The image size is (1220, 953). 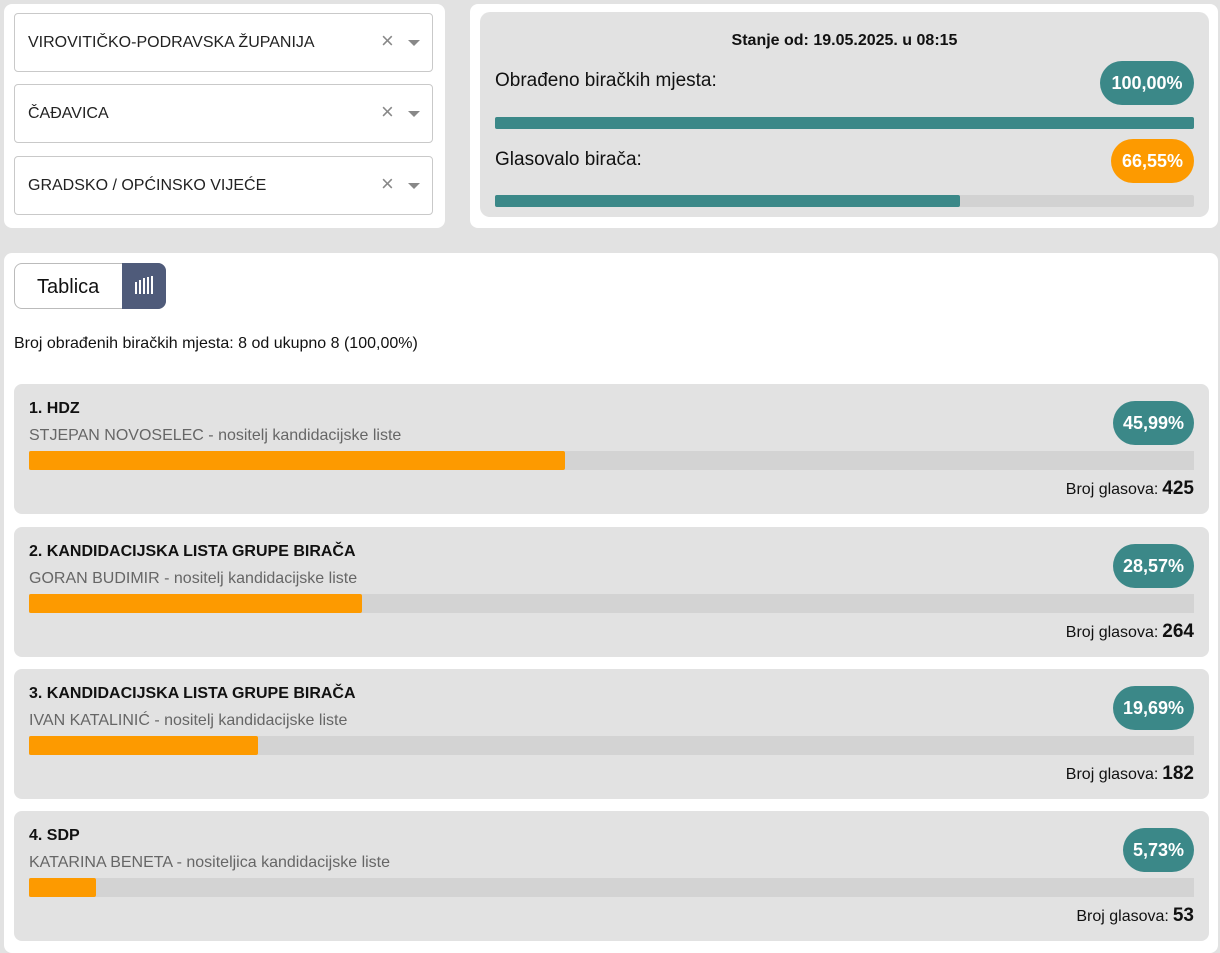 What do you see at coordinates (414, 114) in the screenshot?
I see `municipality-chevron-down-icon` at bounding box center [414, 114].